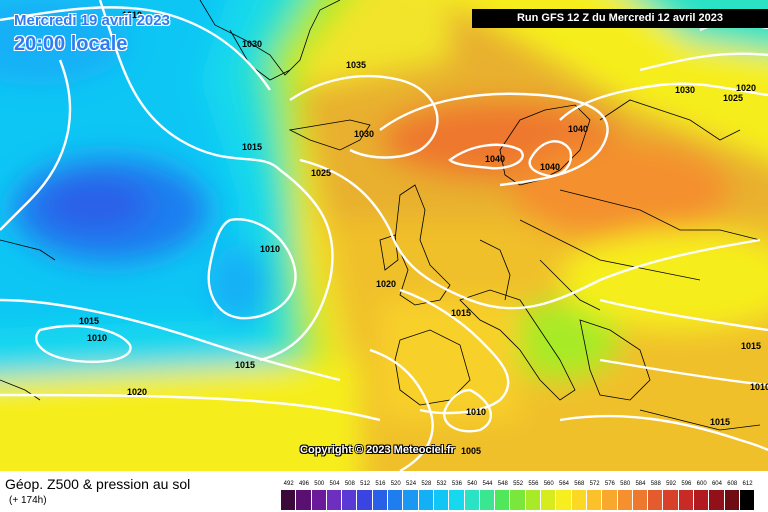 The width and height of the screenshot is (768, 512). What do you see at coordinates (563, 484) in the screenshot?
I see `legend-tick-label: 564` at bounding box center [563, 484].